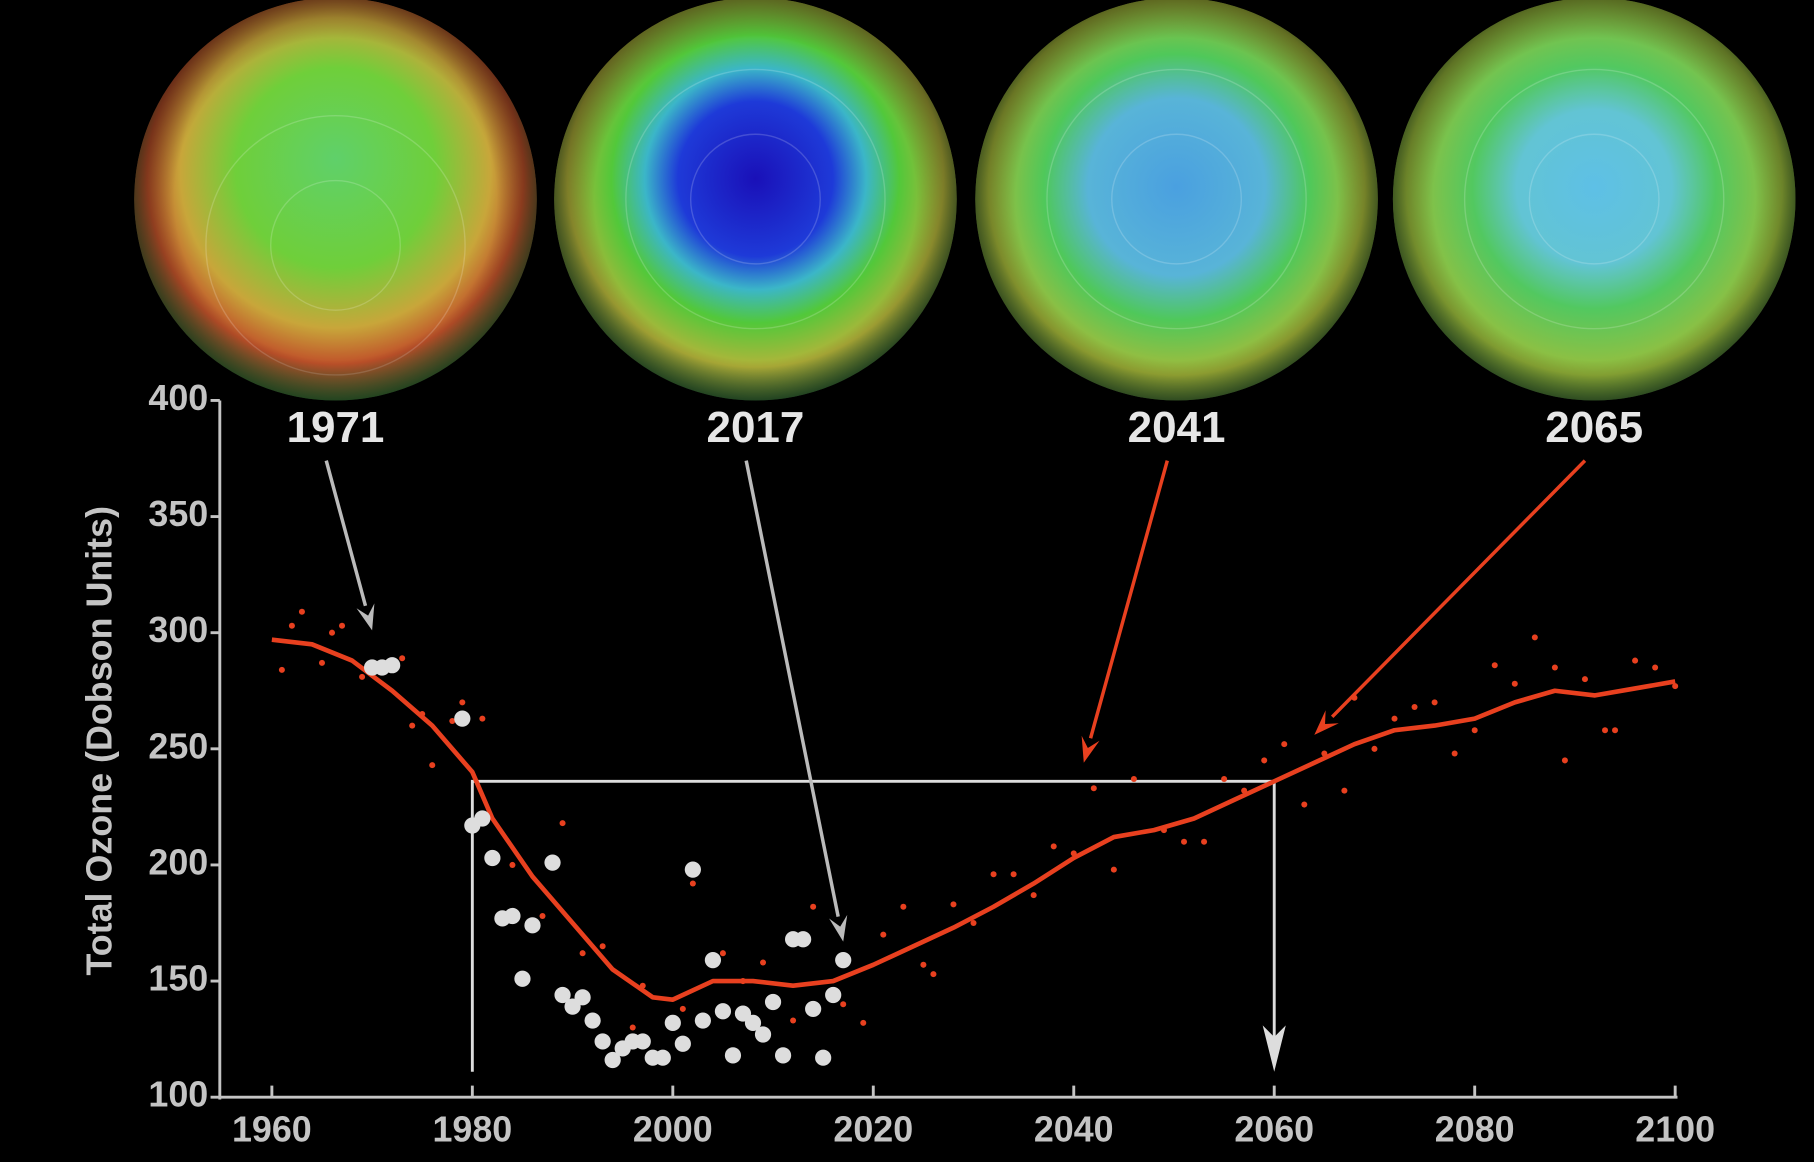 This screenshot has width=1814, height=1162. Describe the element at coordinates (873, 1129) in the screenshot. I see `x-tick-label: 2020` at that location.